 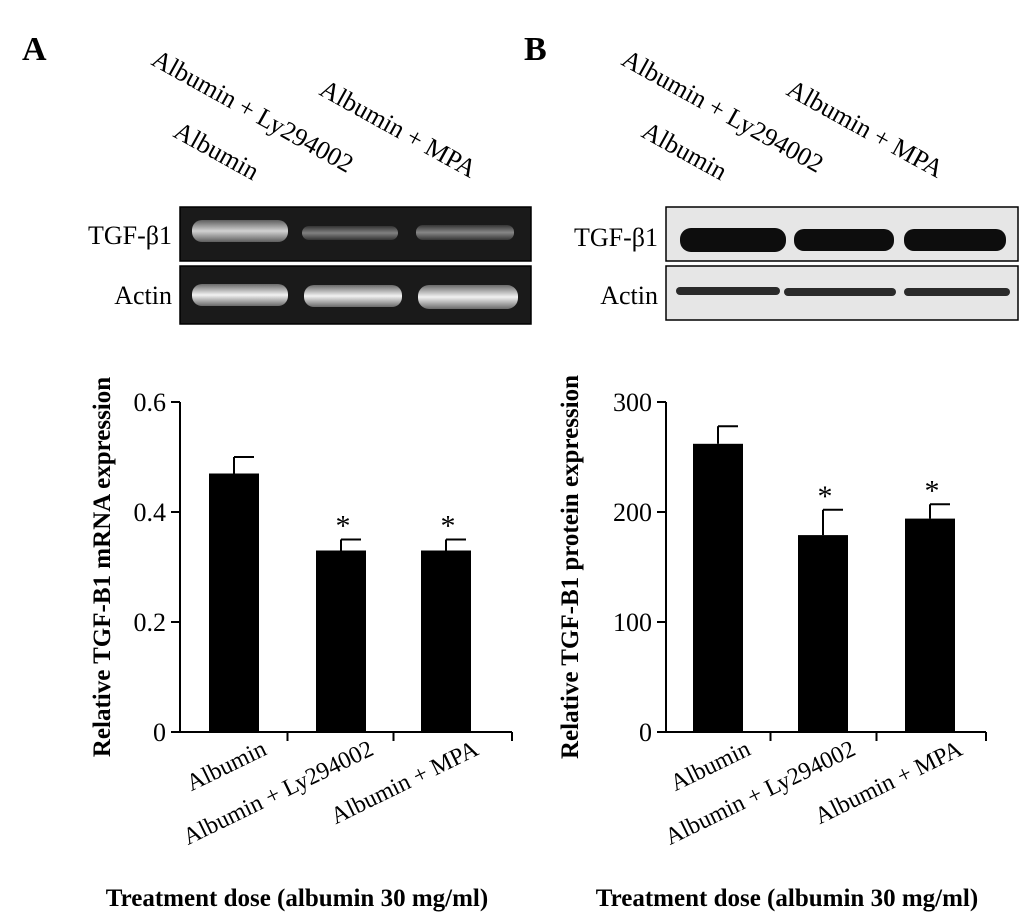 What do you see at coordinates (102, 567) in the screenshot?
I see `panel-a-y-axis-title: Relative TGF-B1 mRNA expression` at bounding box center [102, 567].